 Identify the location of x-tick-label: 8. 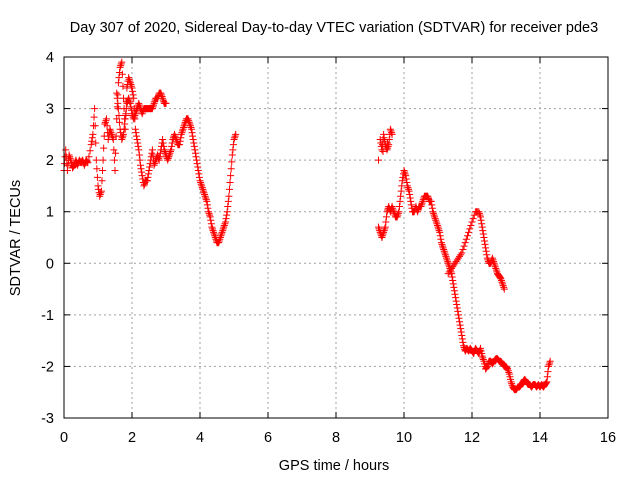
(336, 438).